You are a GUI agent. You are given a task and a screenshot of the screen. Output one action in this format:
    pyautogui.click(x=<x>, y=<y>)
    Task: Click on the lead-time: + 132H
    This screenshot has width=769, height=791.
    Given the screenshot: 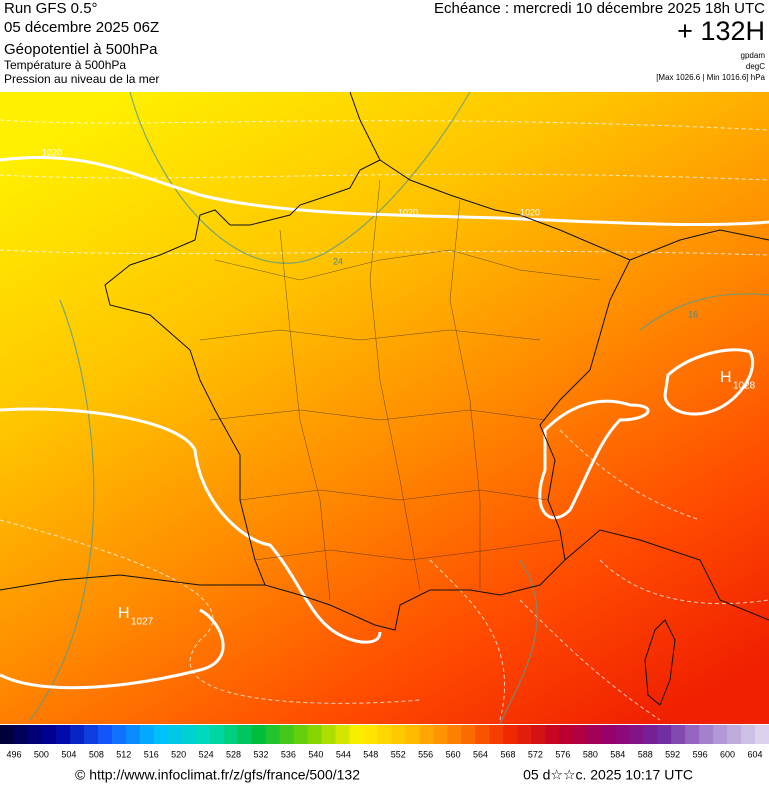 What is the action you would take?
    pyautogui.click(x=721, y=31)
    